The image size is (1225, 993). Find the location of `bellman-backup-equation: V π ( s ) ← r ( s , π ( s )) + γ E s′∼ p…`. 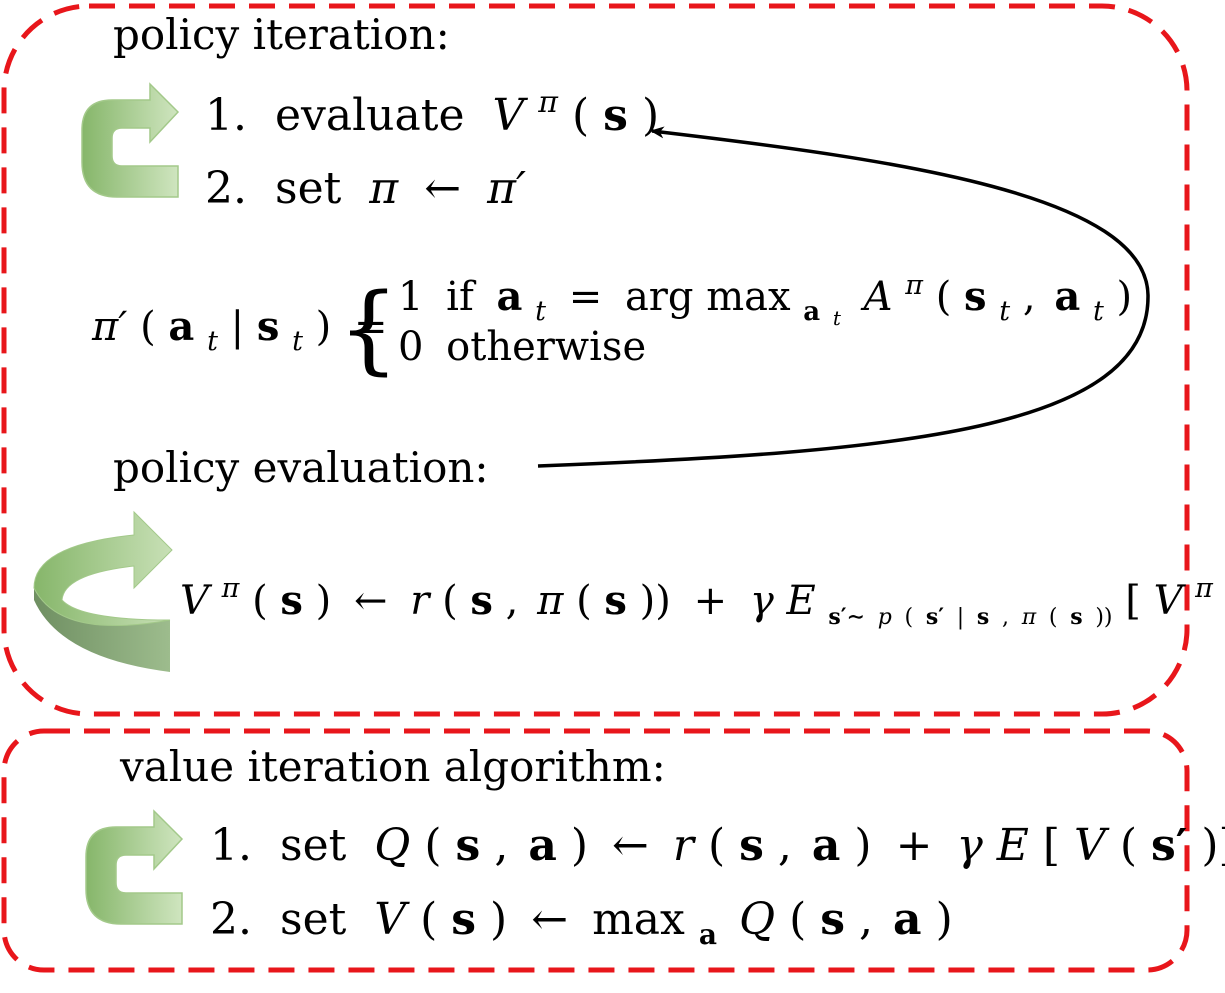

bellman-backup-equation: V π ( s ) ← r ( s , π ( s )) + γ E s′∼ p… is located at coordinates (702, 597).